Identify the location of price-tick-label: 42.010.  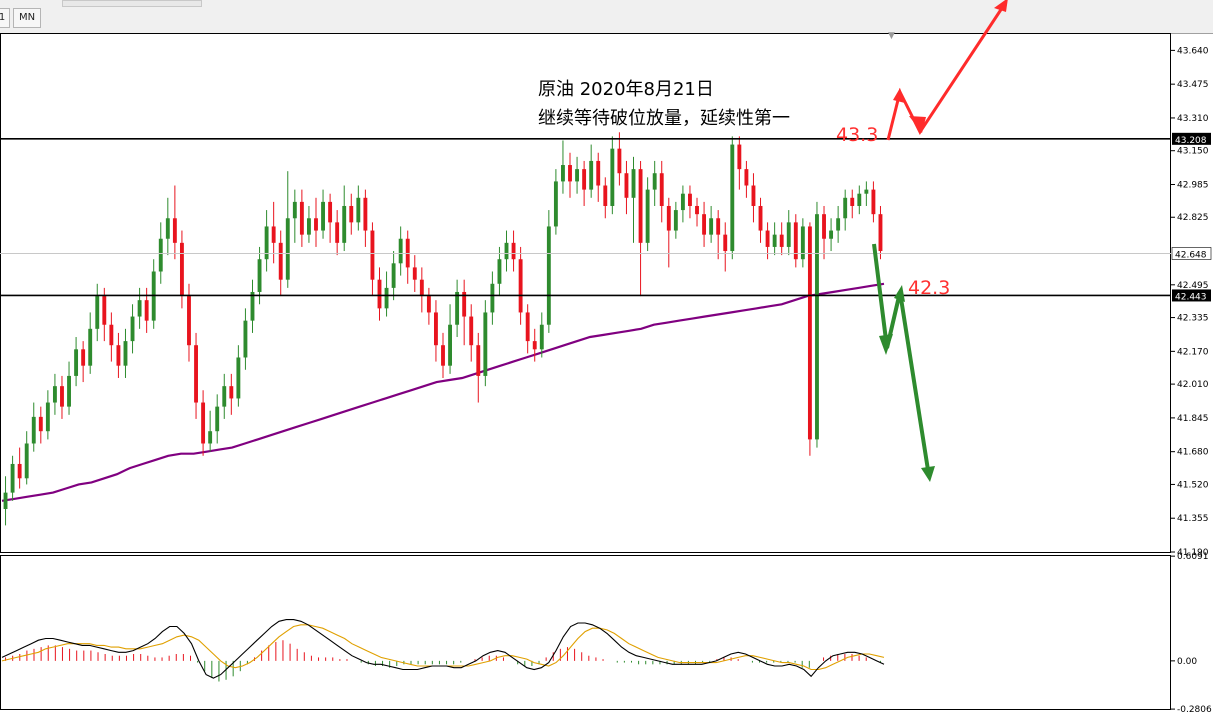
(1193, 385).